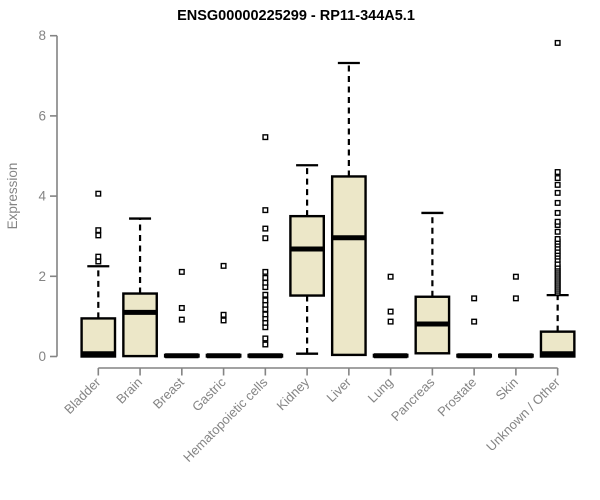  Describe the element at coordinates (42, 196) in the screenshot. I see `y-tick-label: 4` at that location.